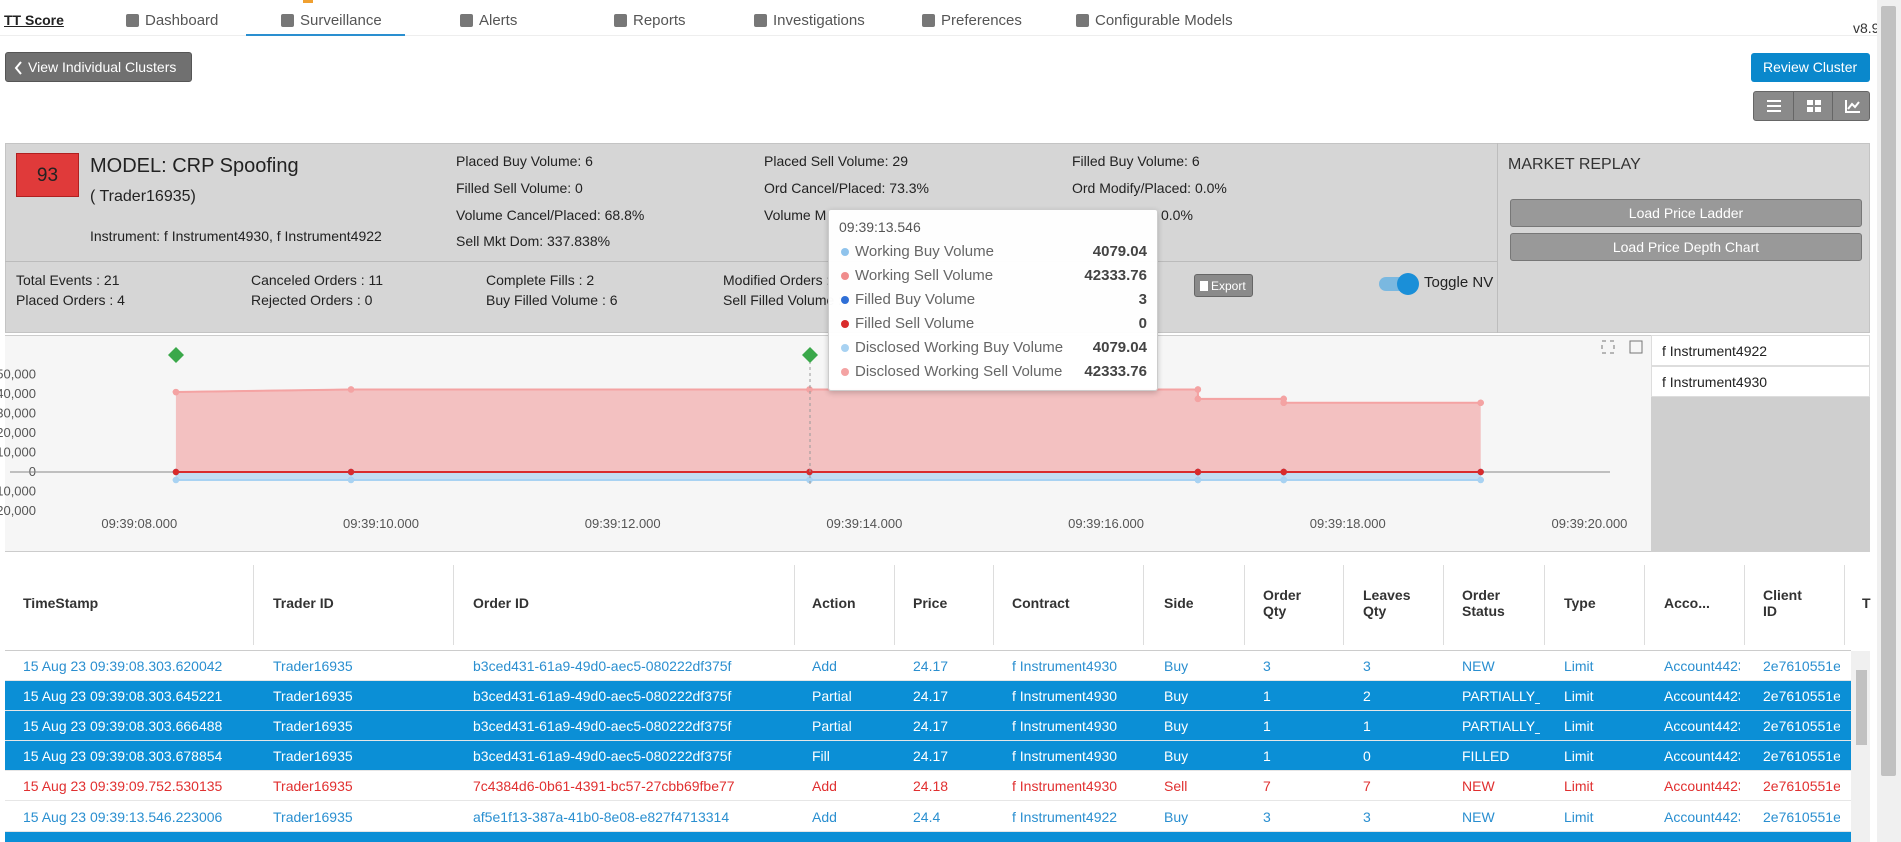 The width and height of the screenshot is (1901, 842). Describe the element at coordinates (139, 523) in the screenshot. I see `x-tick-label: 09:39:08.000` at that location.